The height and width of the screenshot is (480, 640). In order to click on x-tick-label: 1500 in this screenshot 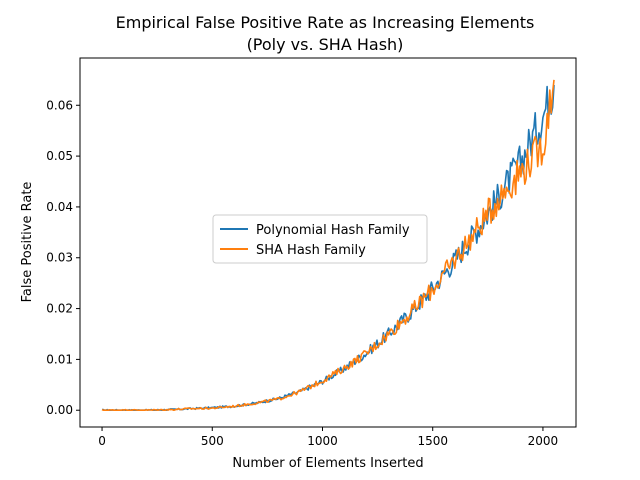, I will do `click(432, 441)`.